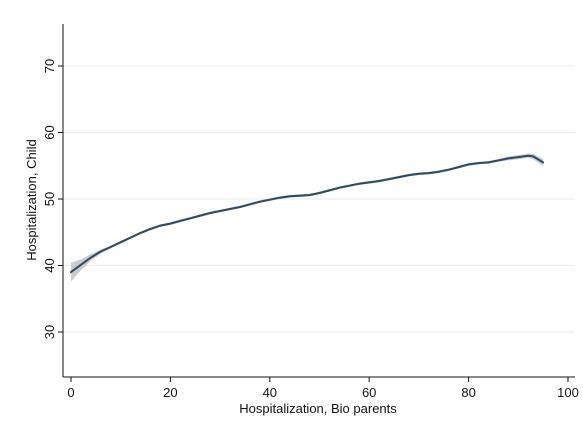 Image resolution: width=583 pixels, height=427 pixels. I want to click on y-tick-label: 70, so click(49, 66).